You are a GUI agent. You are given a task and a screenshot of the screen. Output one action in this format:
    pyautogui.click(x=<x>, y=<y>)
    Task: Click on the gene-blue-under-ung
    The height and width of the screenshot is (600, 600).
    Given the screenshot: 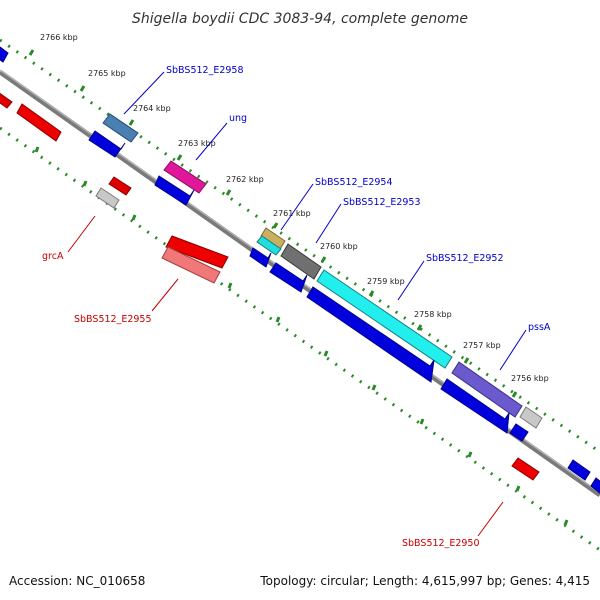 What is the action you would take?
    pyautogui.click(x=174, y=190)
    